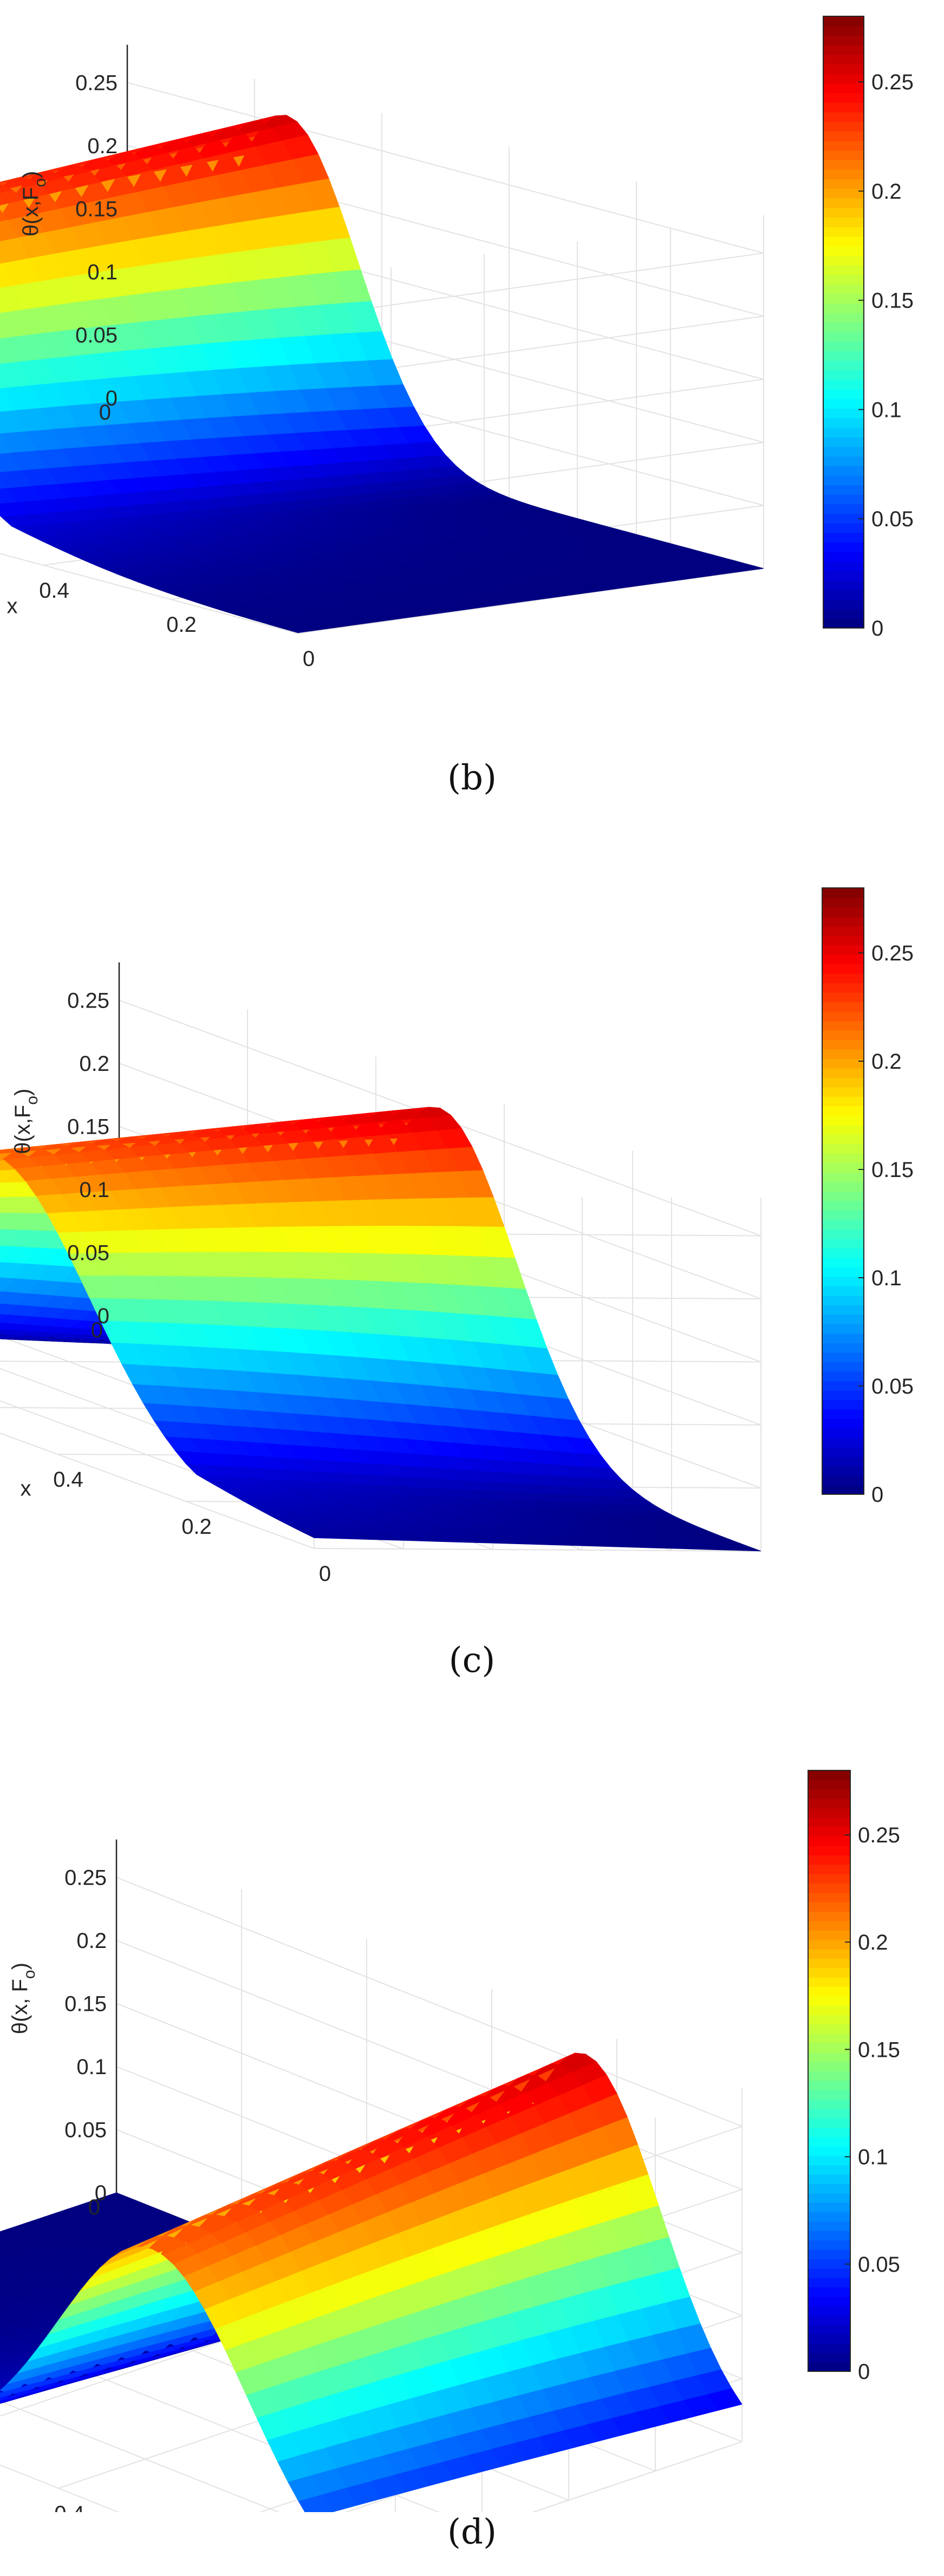 The width and height of the screenshot is (944, 2576). I want to click on panel-caption: (b), so click(472, 778).